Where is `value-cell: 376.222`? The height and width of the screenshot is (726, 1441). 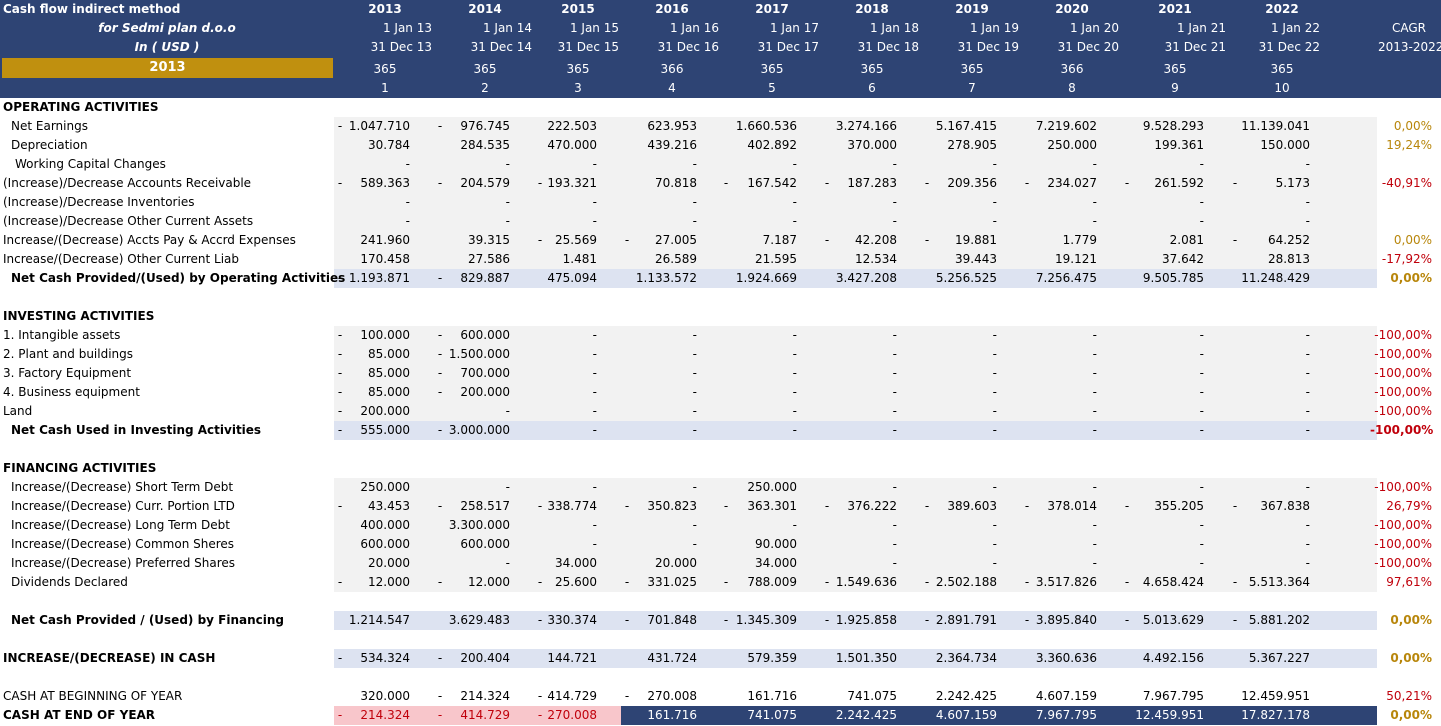 value-cell: 376.222 is located at coordinates (872, 506).